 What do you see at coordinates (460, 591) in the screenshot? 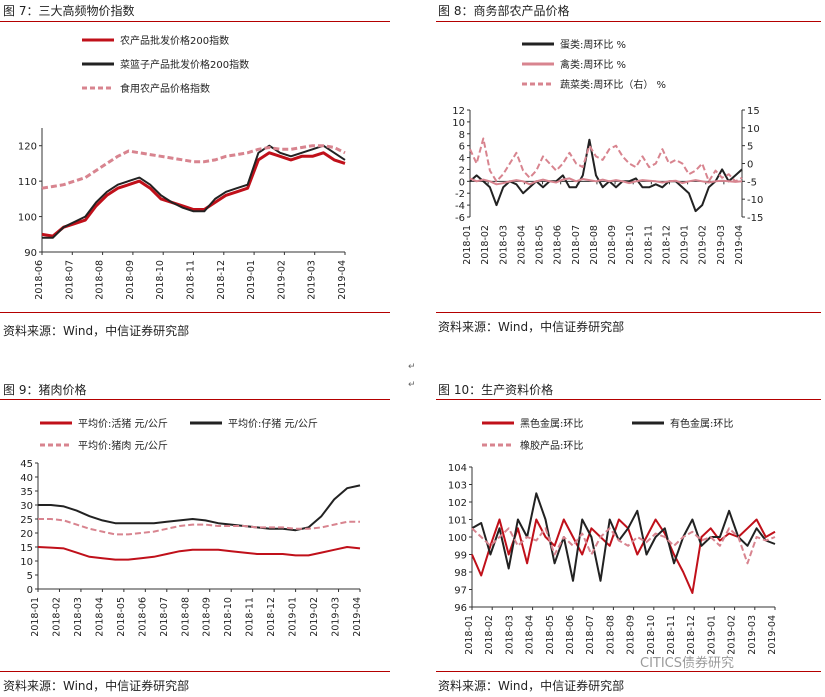
I see `y-tick-label: 97` at bounding box center [460, 591].